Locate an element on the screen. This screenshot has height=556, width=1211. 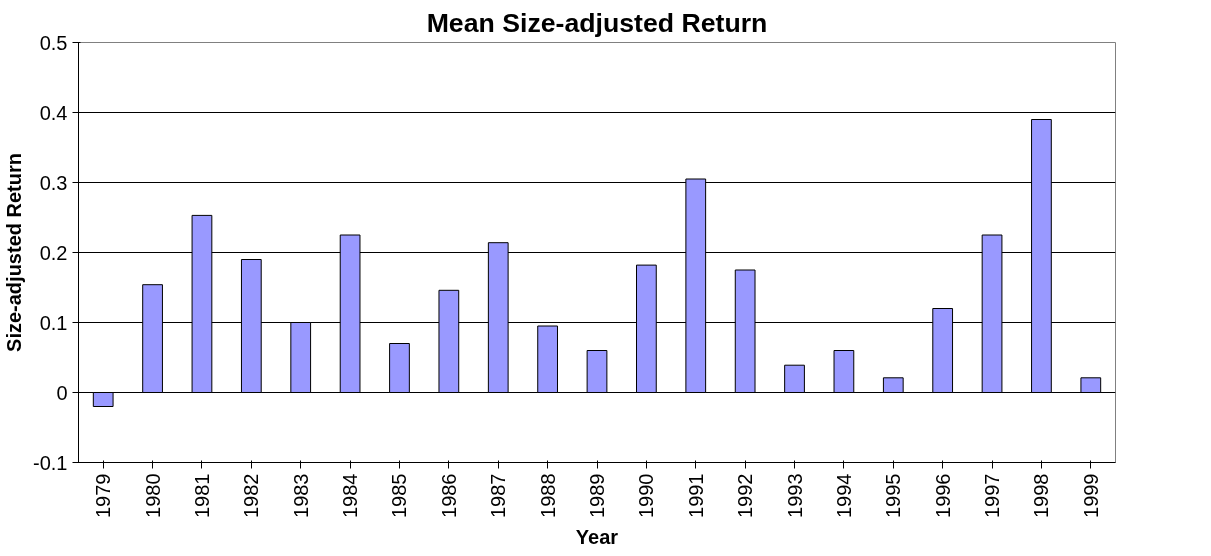
x-tick-label: 1982 is located at coordinates (251, 495).